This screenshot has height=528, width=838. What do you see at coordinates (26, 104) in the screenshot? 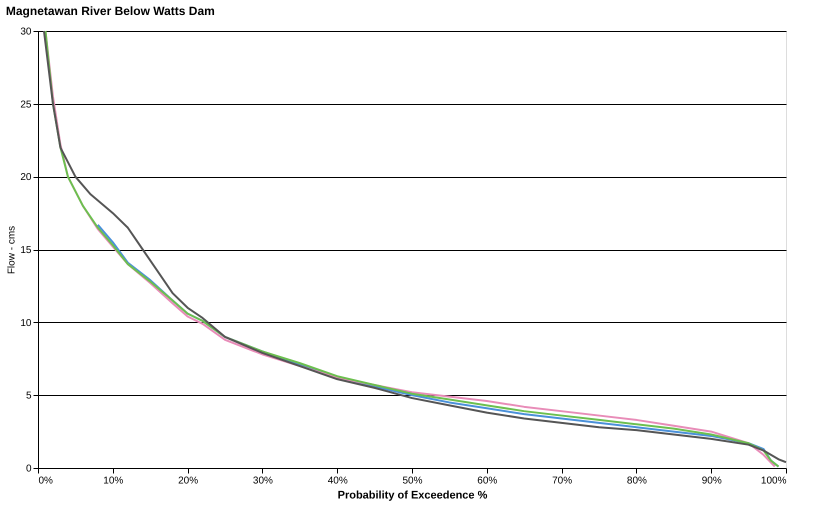
I see `y-tick-label: 25` at bounding box center [26, 104].